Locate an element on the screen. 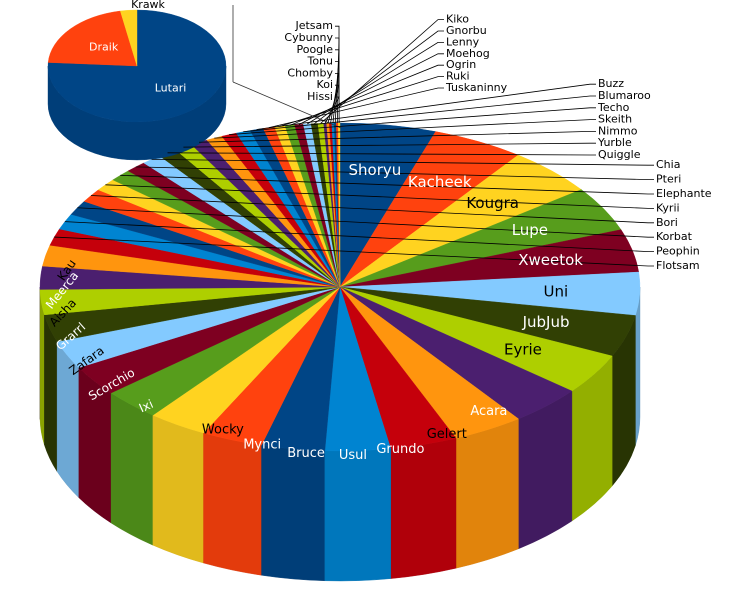 Image resolution: width=744 pixels, height=599 pixels. leader-pteri is located at coordinates (394, 173).